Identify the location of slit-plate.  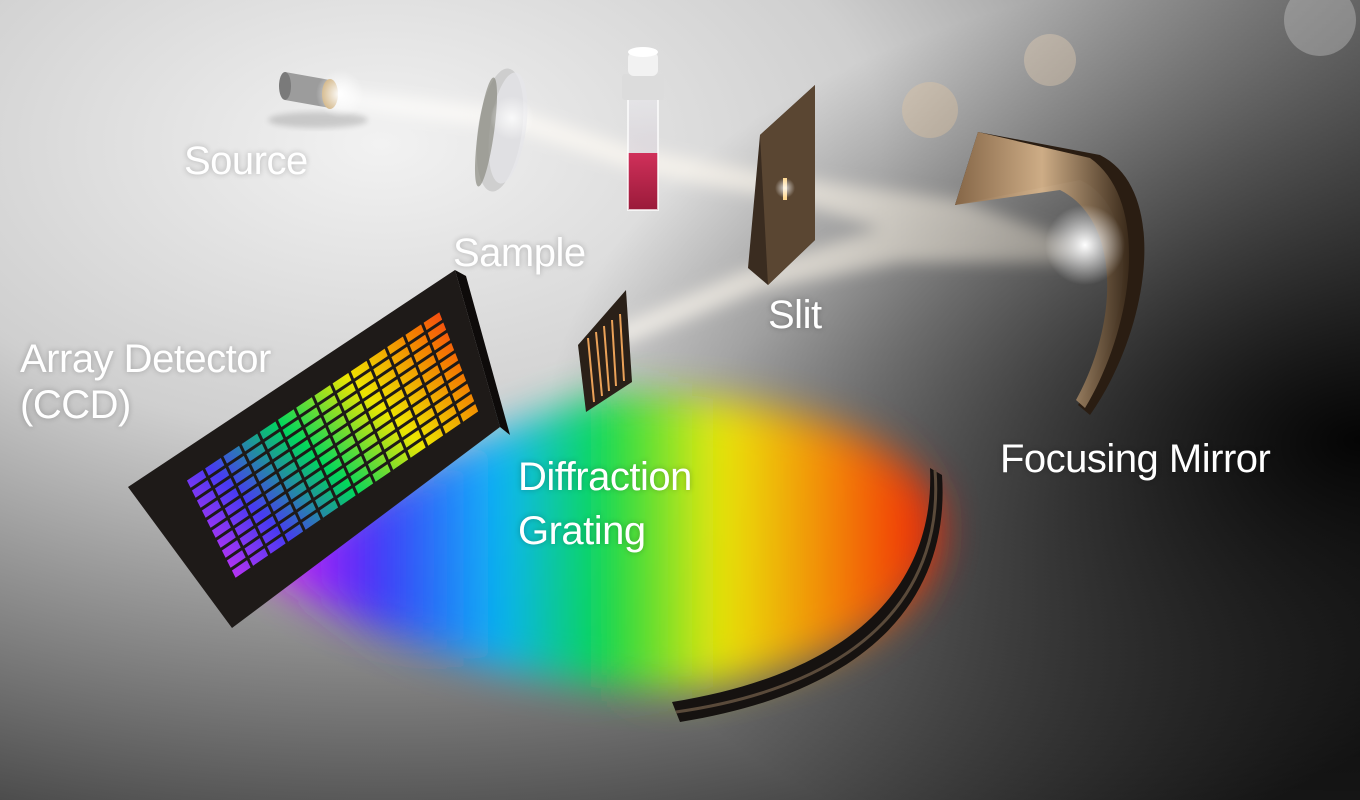
(781, 185).